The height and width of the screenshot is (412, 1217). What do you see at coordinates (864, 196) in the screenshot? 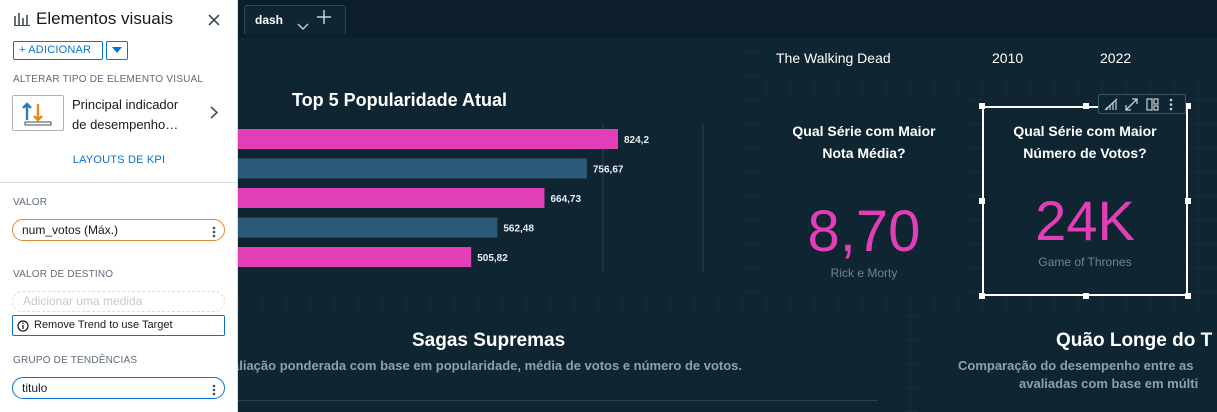
I see `kpi-rating-card` at bounding box center [864, 196].